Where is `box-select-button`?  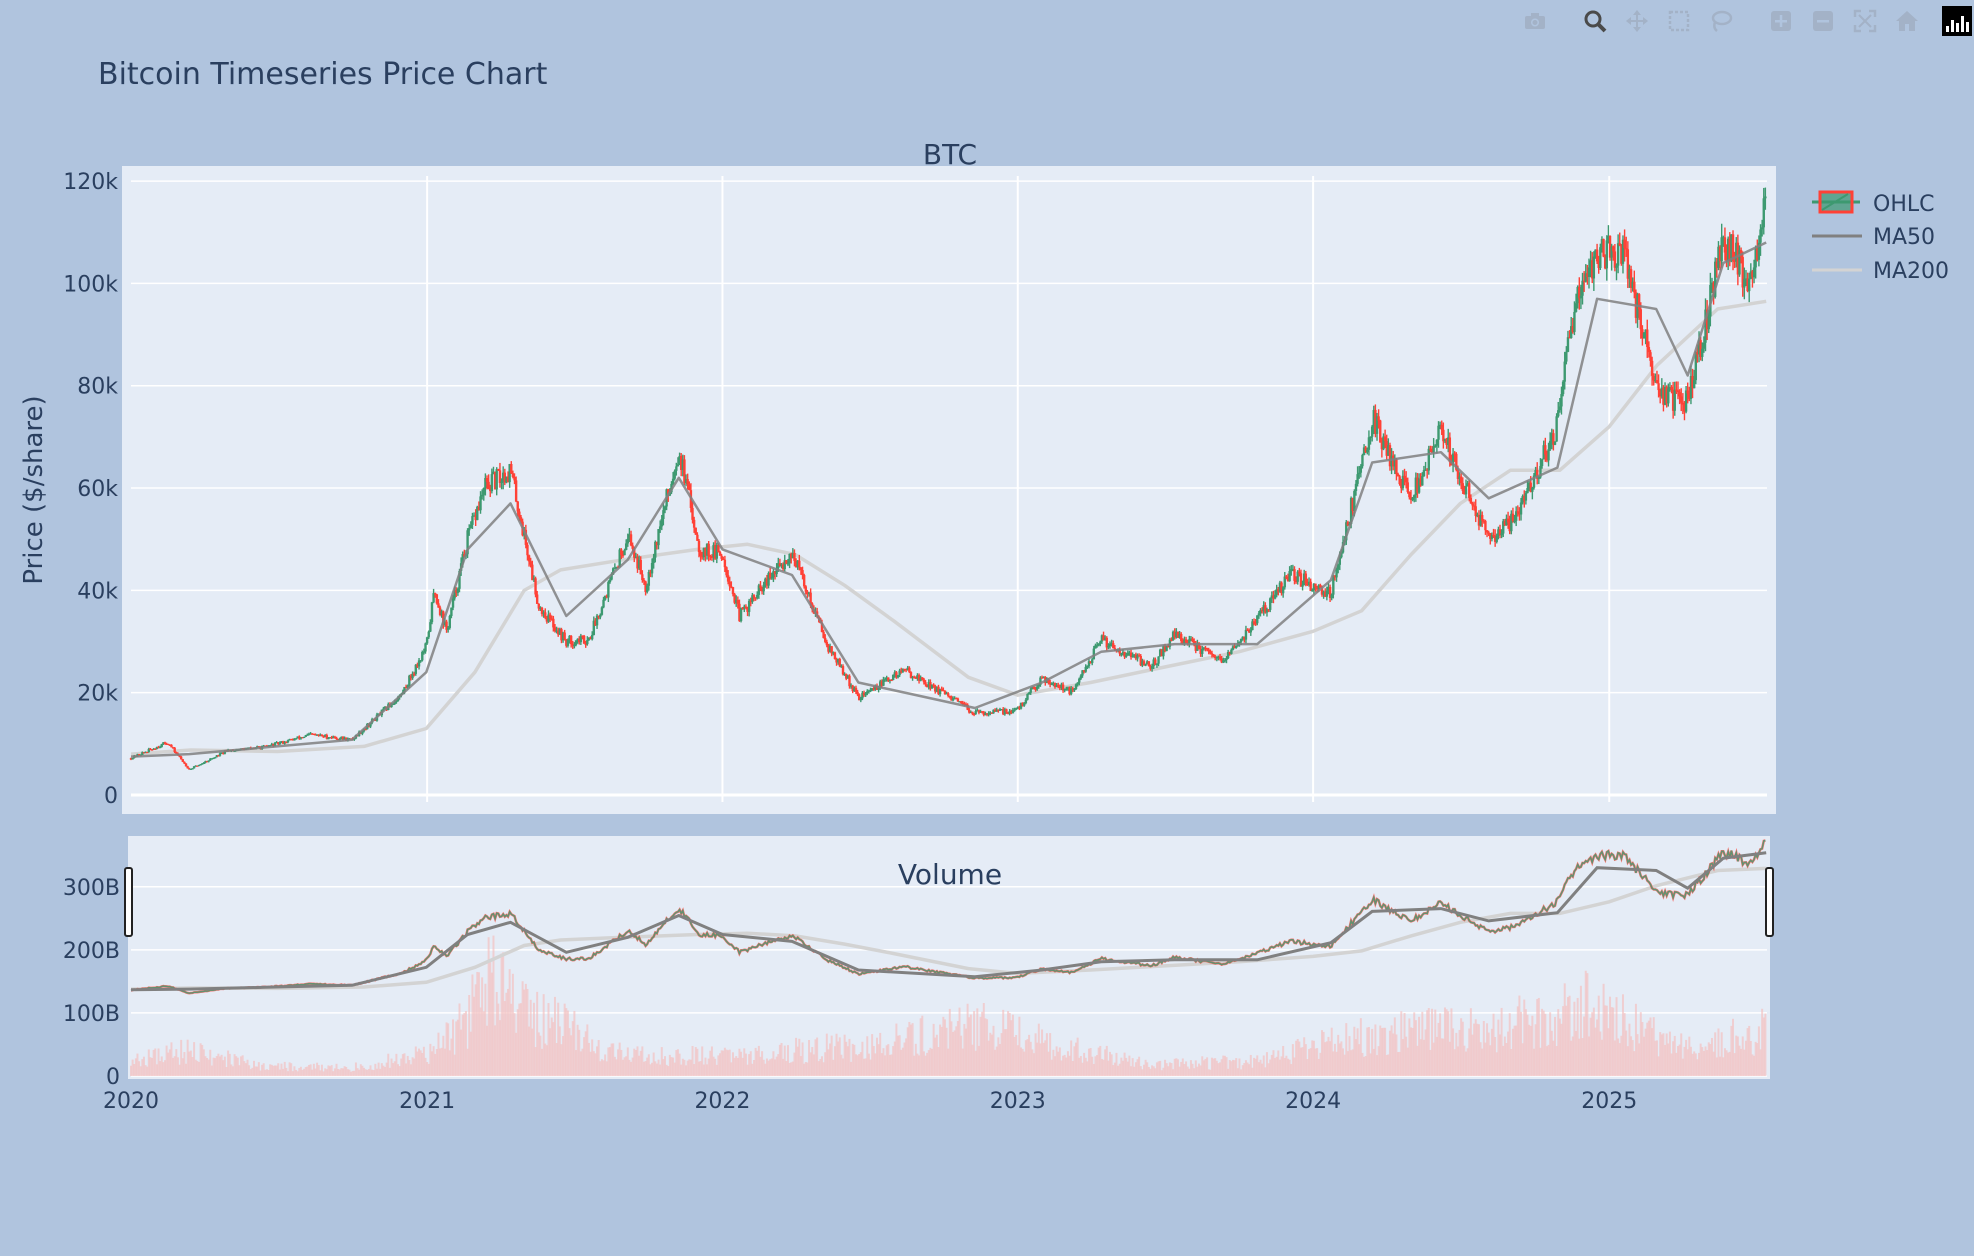
box-select-button is located at coordinates (1679, 21).